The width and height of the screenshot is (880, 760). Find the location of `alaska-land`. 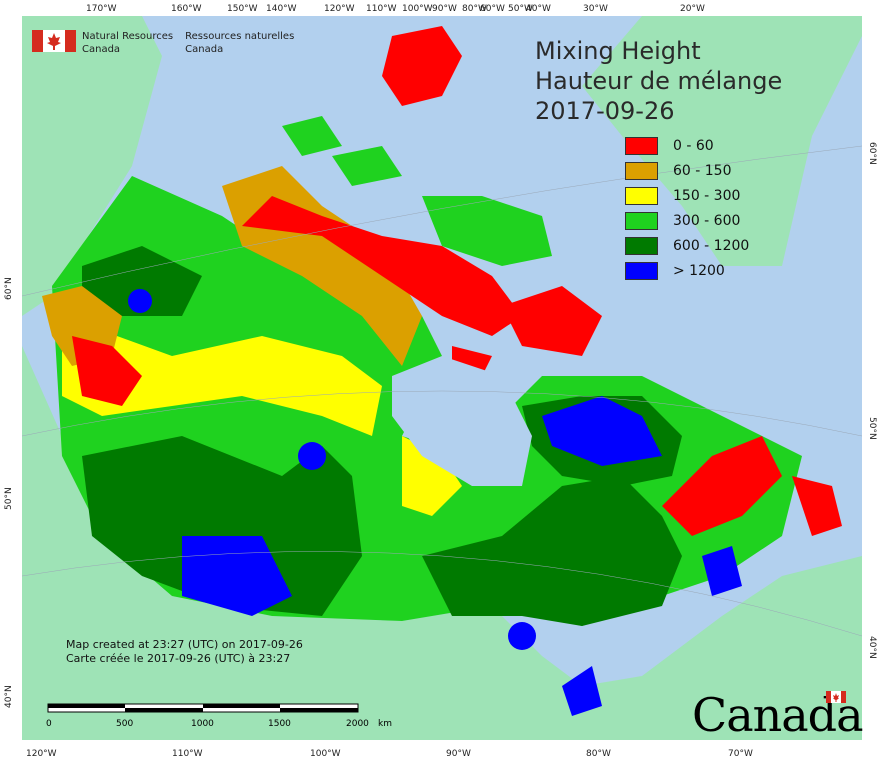

alaska-land is located at coordinates (92, 166).